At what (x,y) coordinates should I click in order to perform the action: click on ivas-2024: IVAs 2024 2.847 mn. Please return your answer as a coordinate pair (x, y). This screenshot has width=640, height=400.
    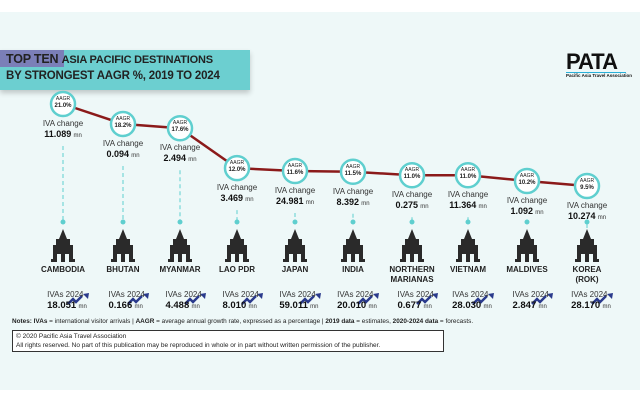
    Looking at the image, I should click on (530, 301).